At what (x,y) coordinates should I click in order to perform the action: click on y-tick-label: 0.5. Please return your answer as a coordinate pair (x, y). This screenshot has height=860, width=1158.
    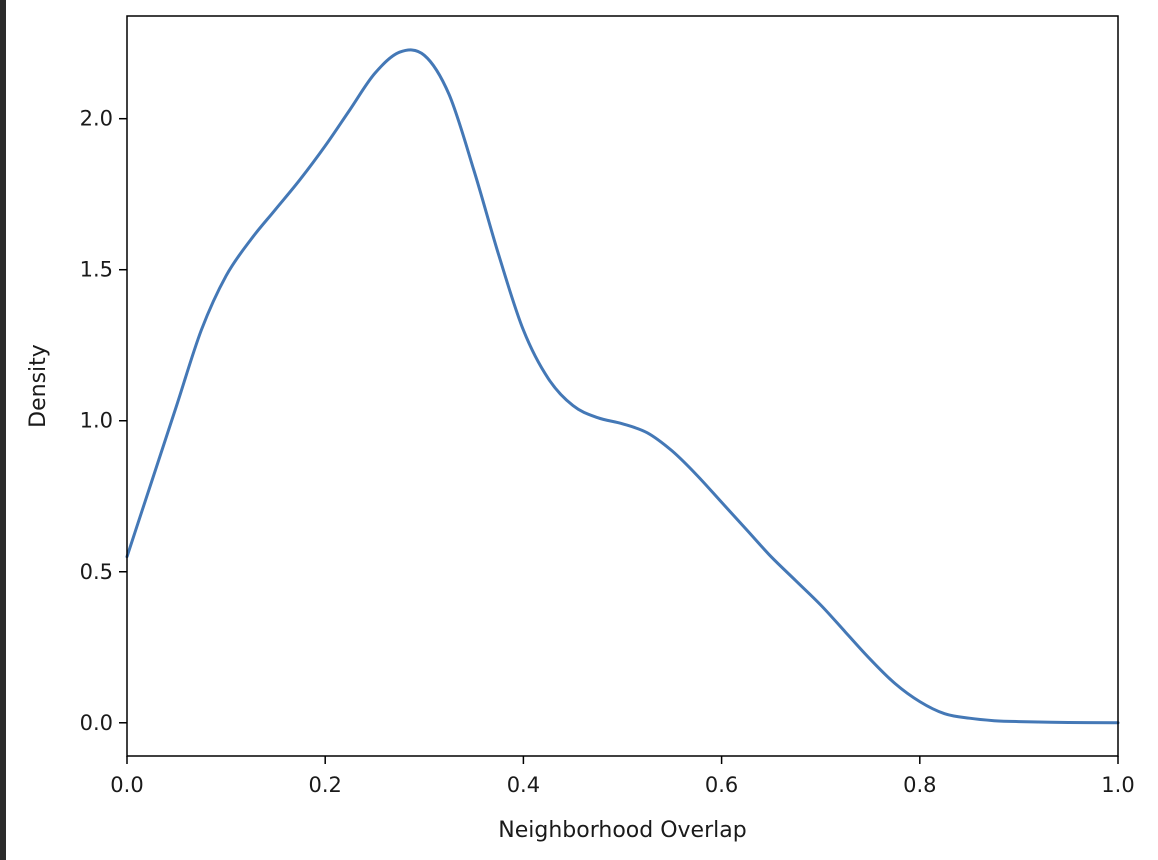
    Looking at the image, I should click on (96, 572).